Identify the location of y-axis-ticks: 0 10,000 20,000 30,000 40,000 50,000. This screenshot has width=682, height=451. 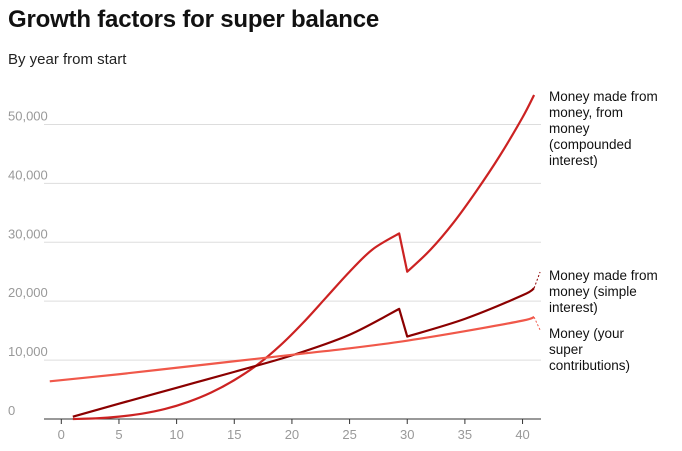
(28, 263).